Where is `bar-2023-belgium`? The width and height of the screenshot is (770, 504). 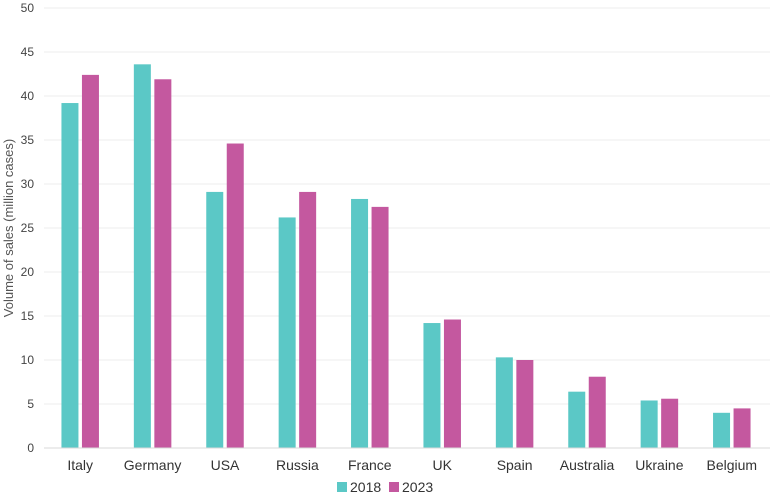 bar-2023-belgium is located at coordinates (742, 428).